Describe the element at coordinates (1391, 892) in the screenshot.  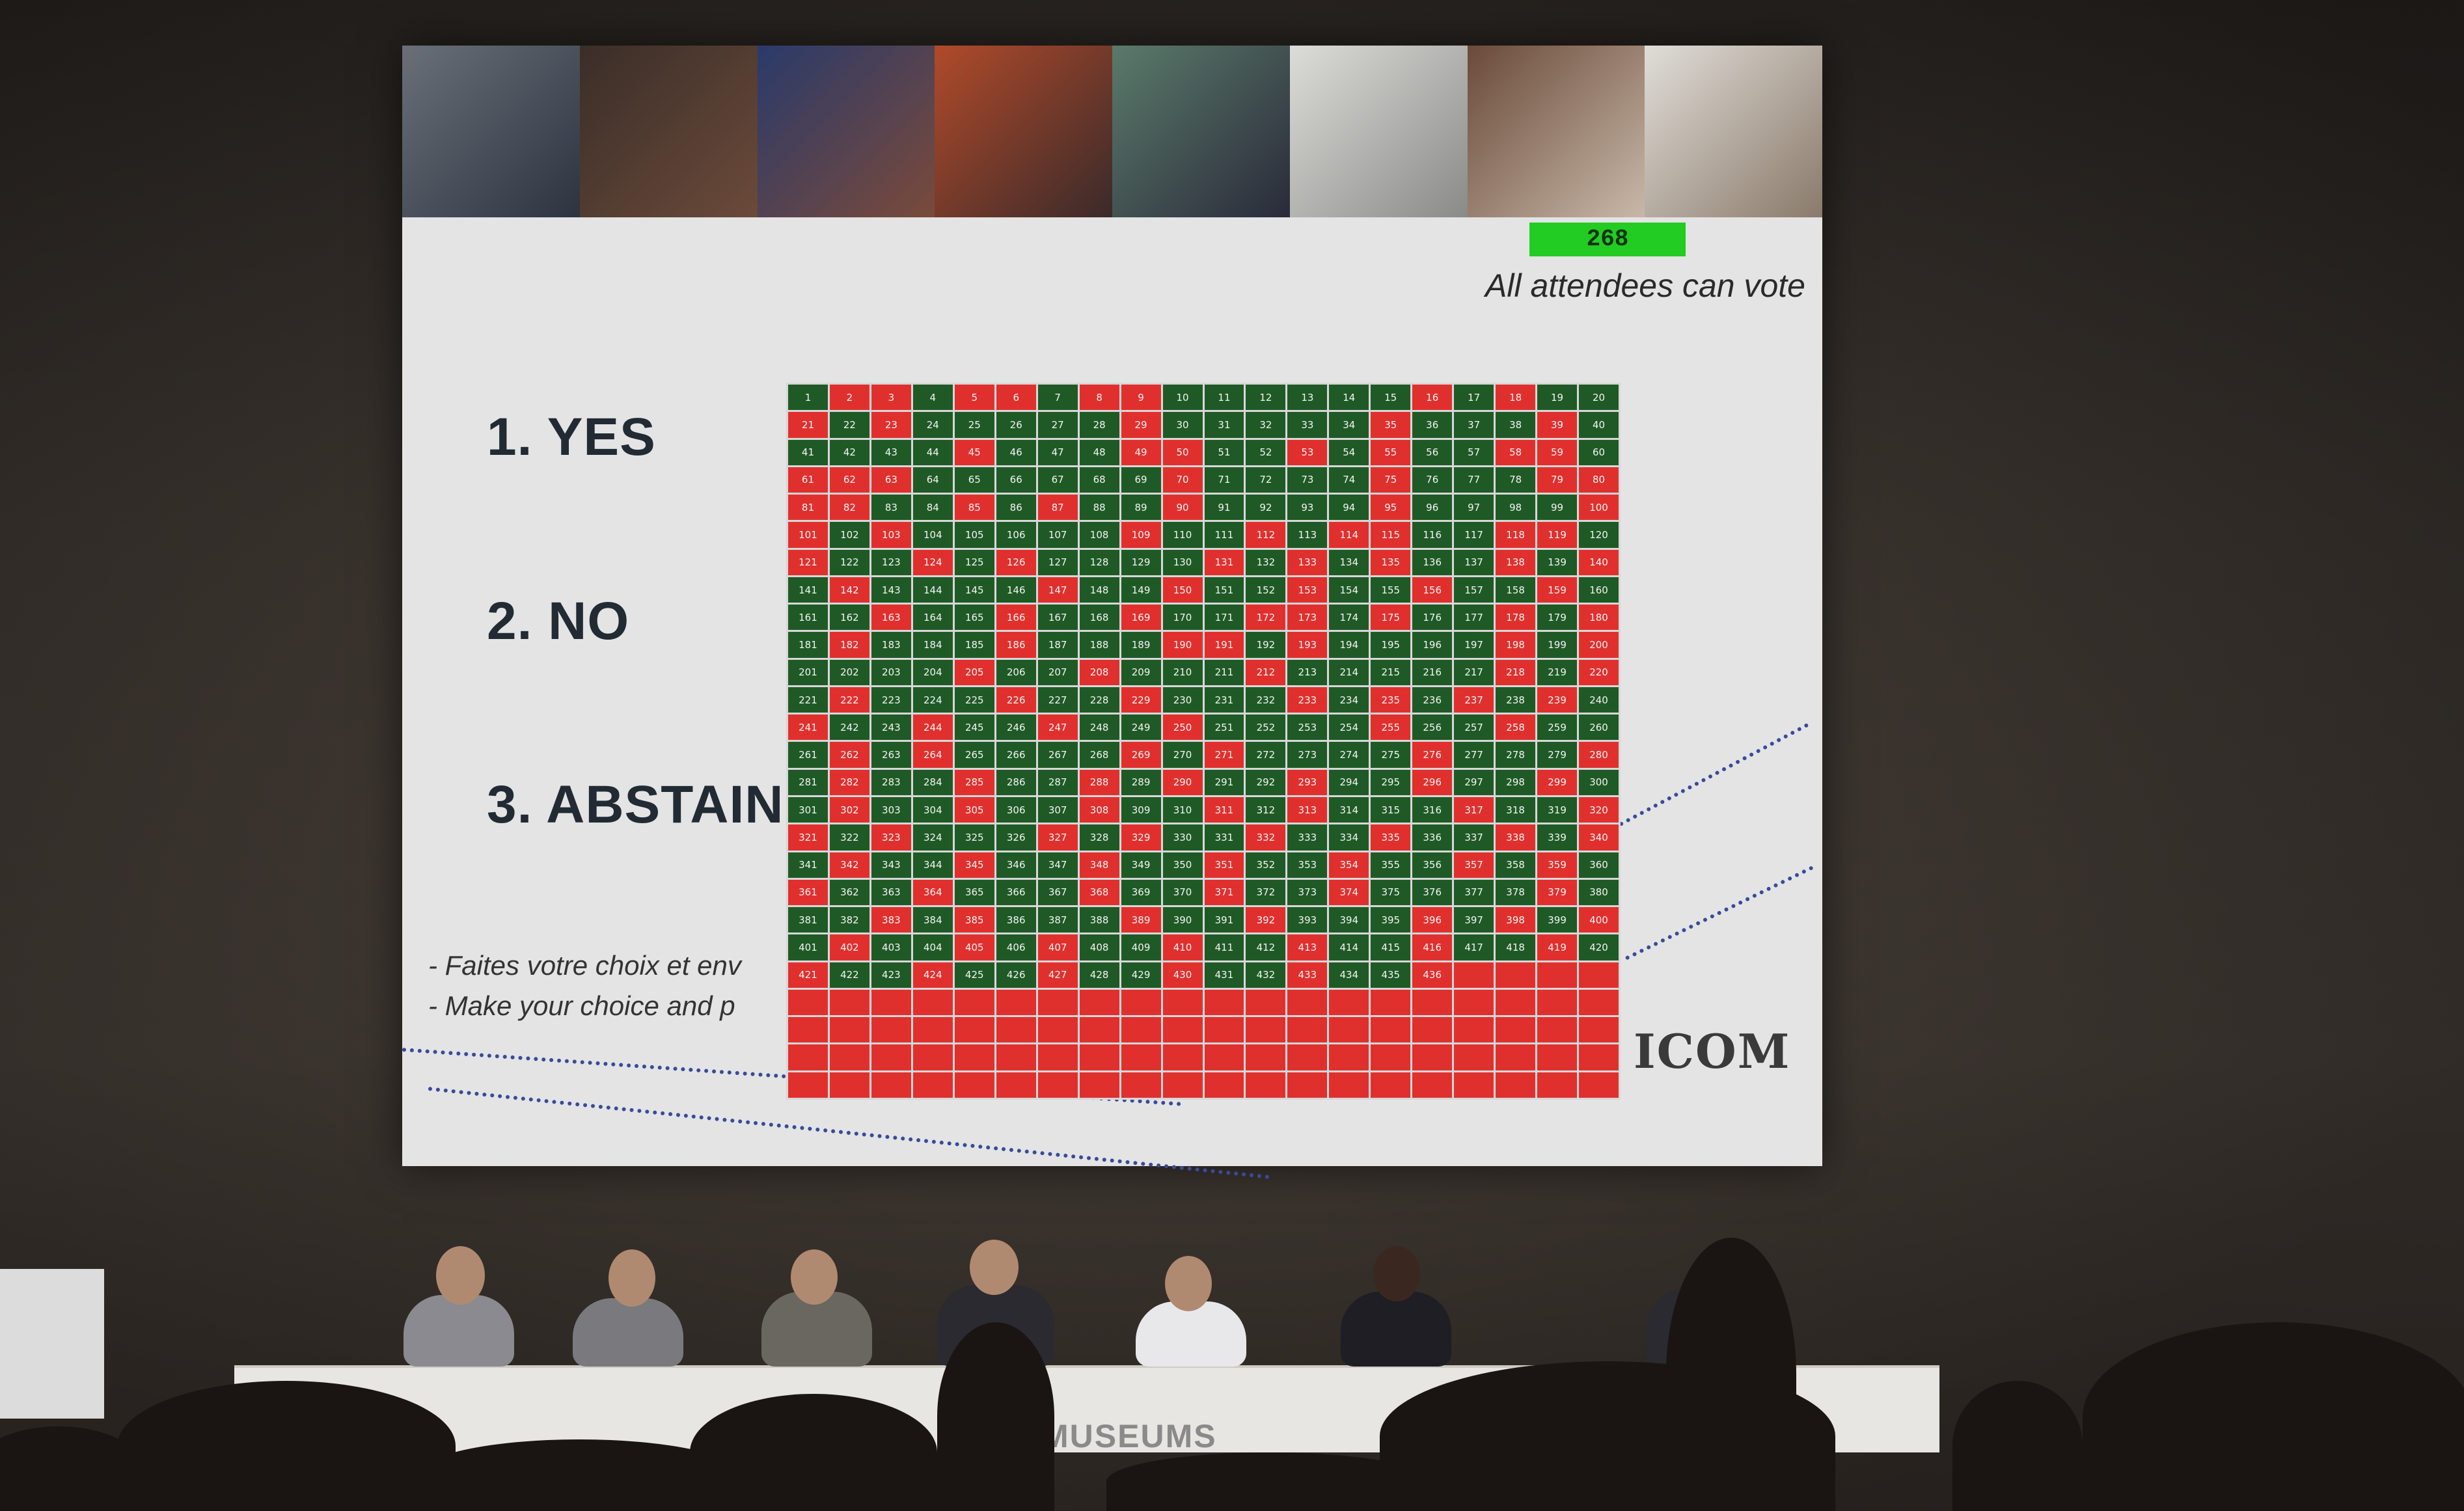
I see `seat-cell: 375` at that location.